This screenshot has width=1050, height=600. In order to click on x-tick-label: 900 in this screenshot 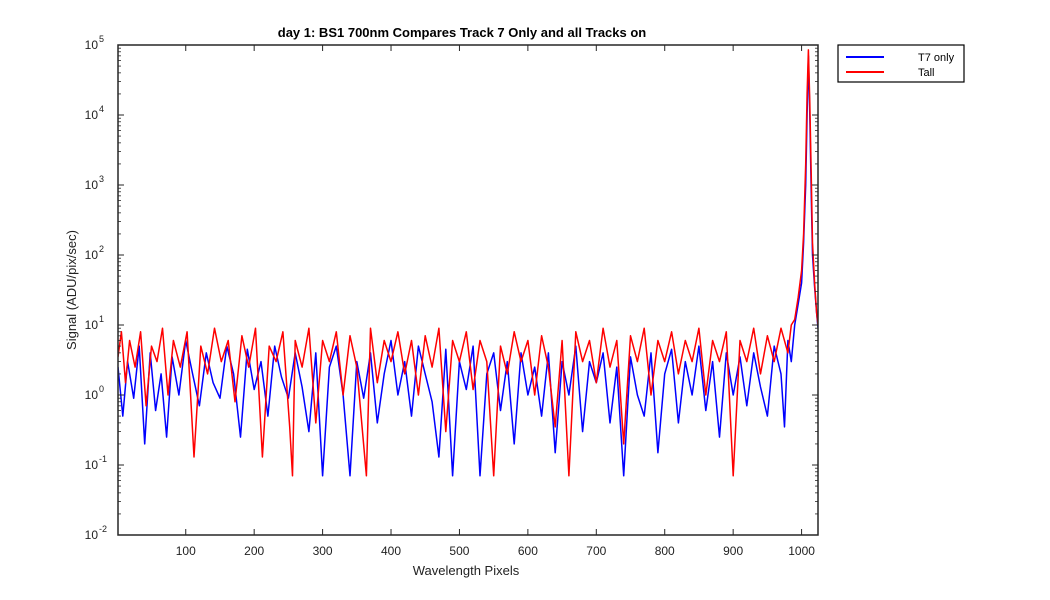, I will do `click(733, 551)`.